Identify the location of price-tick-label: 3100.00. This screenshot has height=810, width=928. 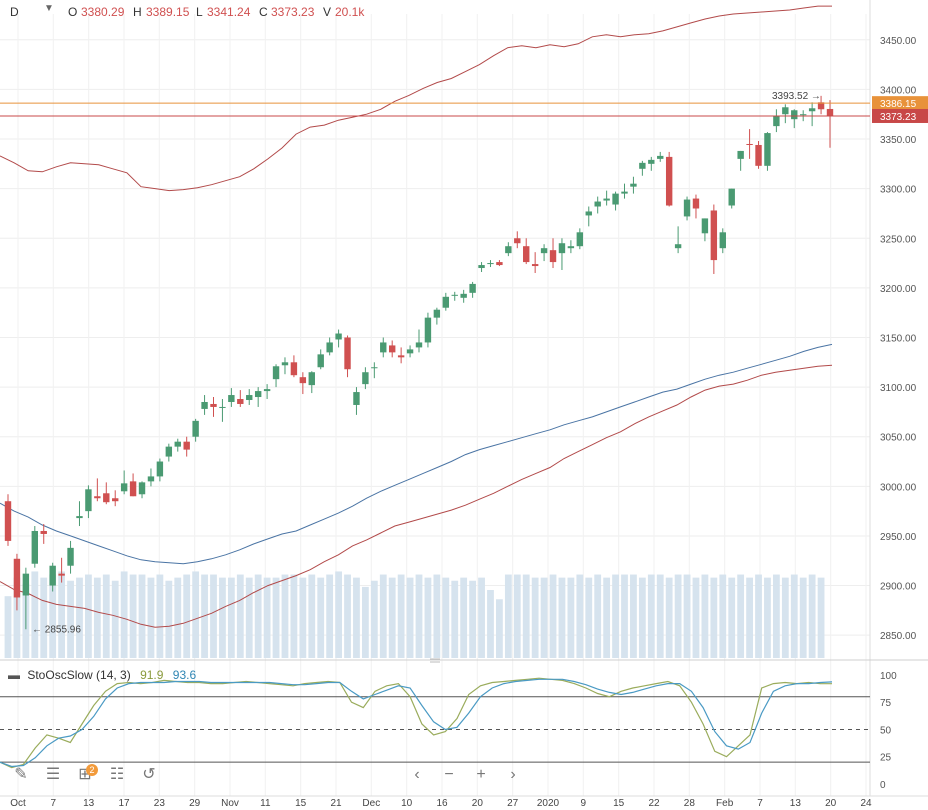
(898, 388).